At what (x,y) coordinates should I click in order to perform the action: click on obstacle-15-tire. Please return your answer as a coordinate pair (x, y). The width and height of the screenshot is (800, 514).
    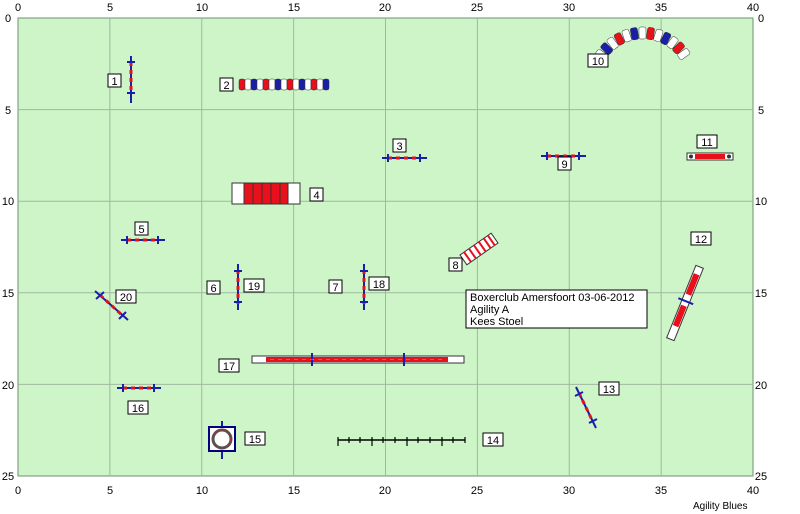
    Looking at the image, I should click on (222, 440).